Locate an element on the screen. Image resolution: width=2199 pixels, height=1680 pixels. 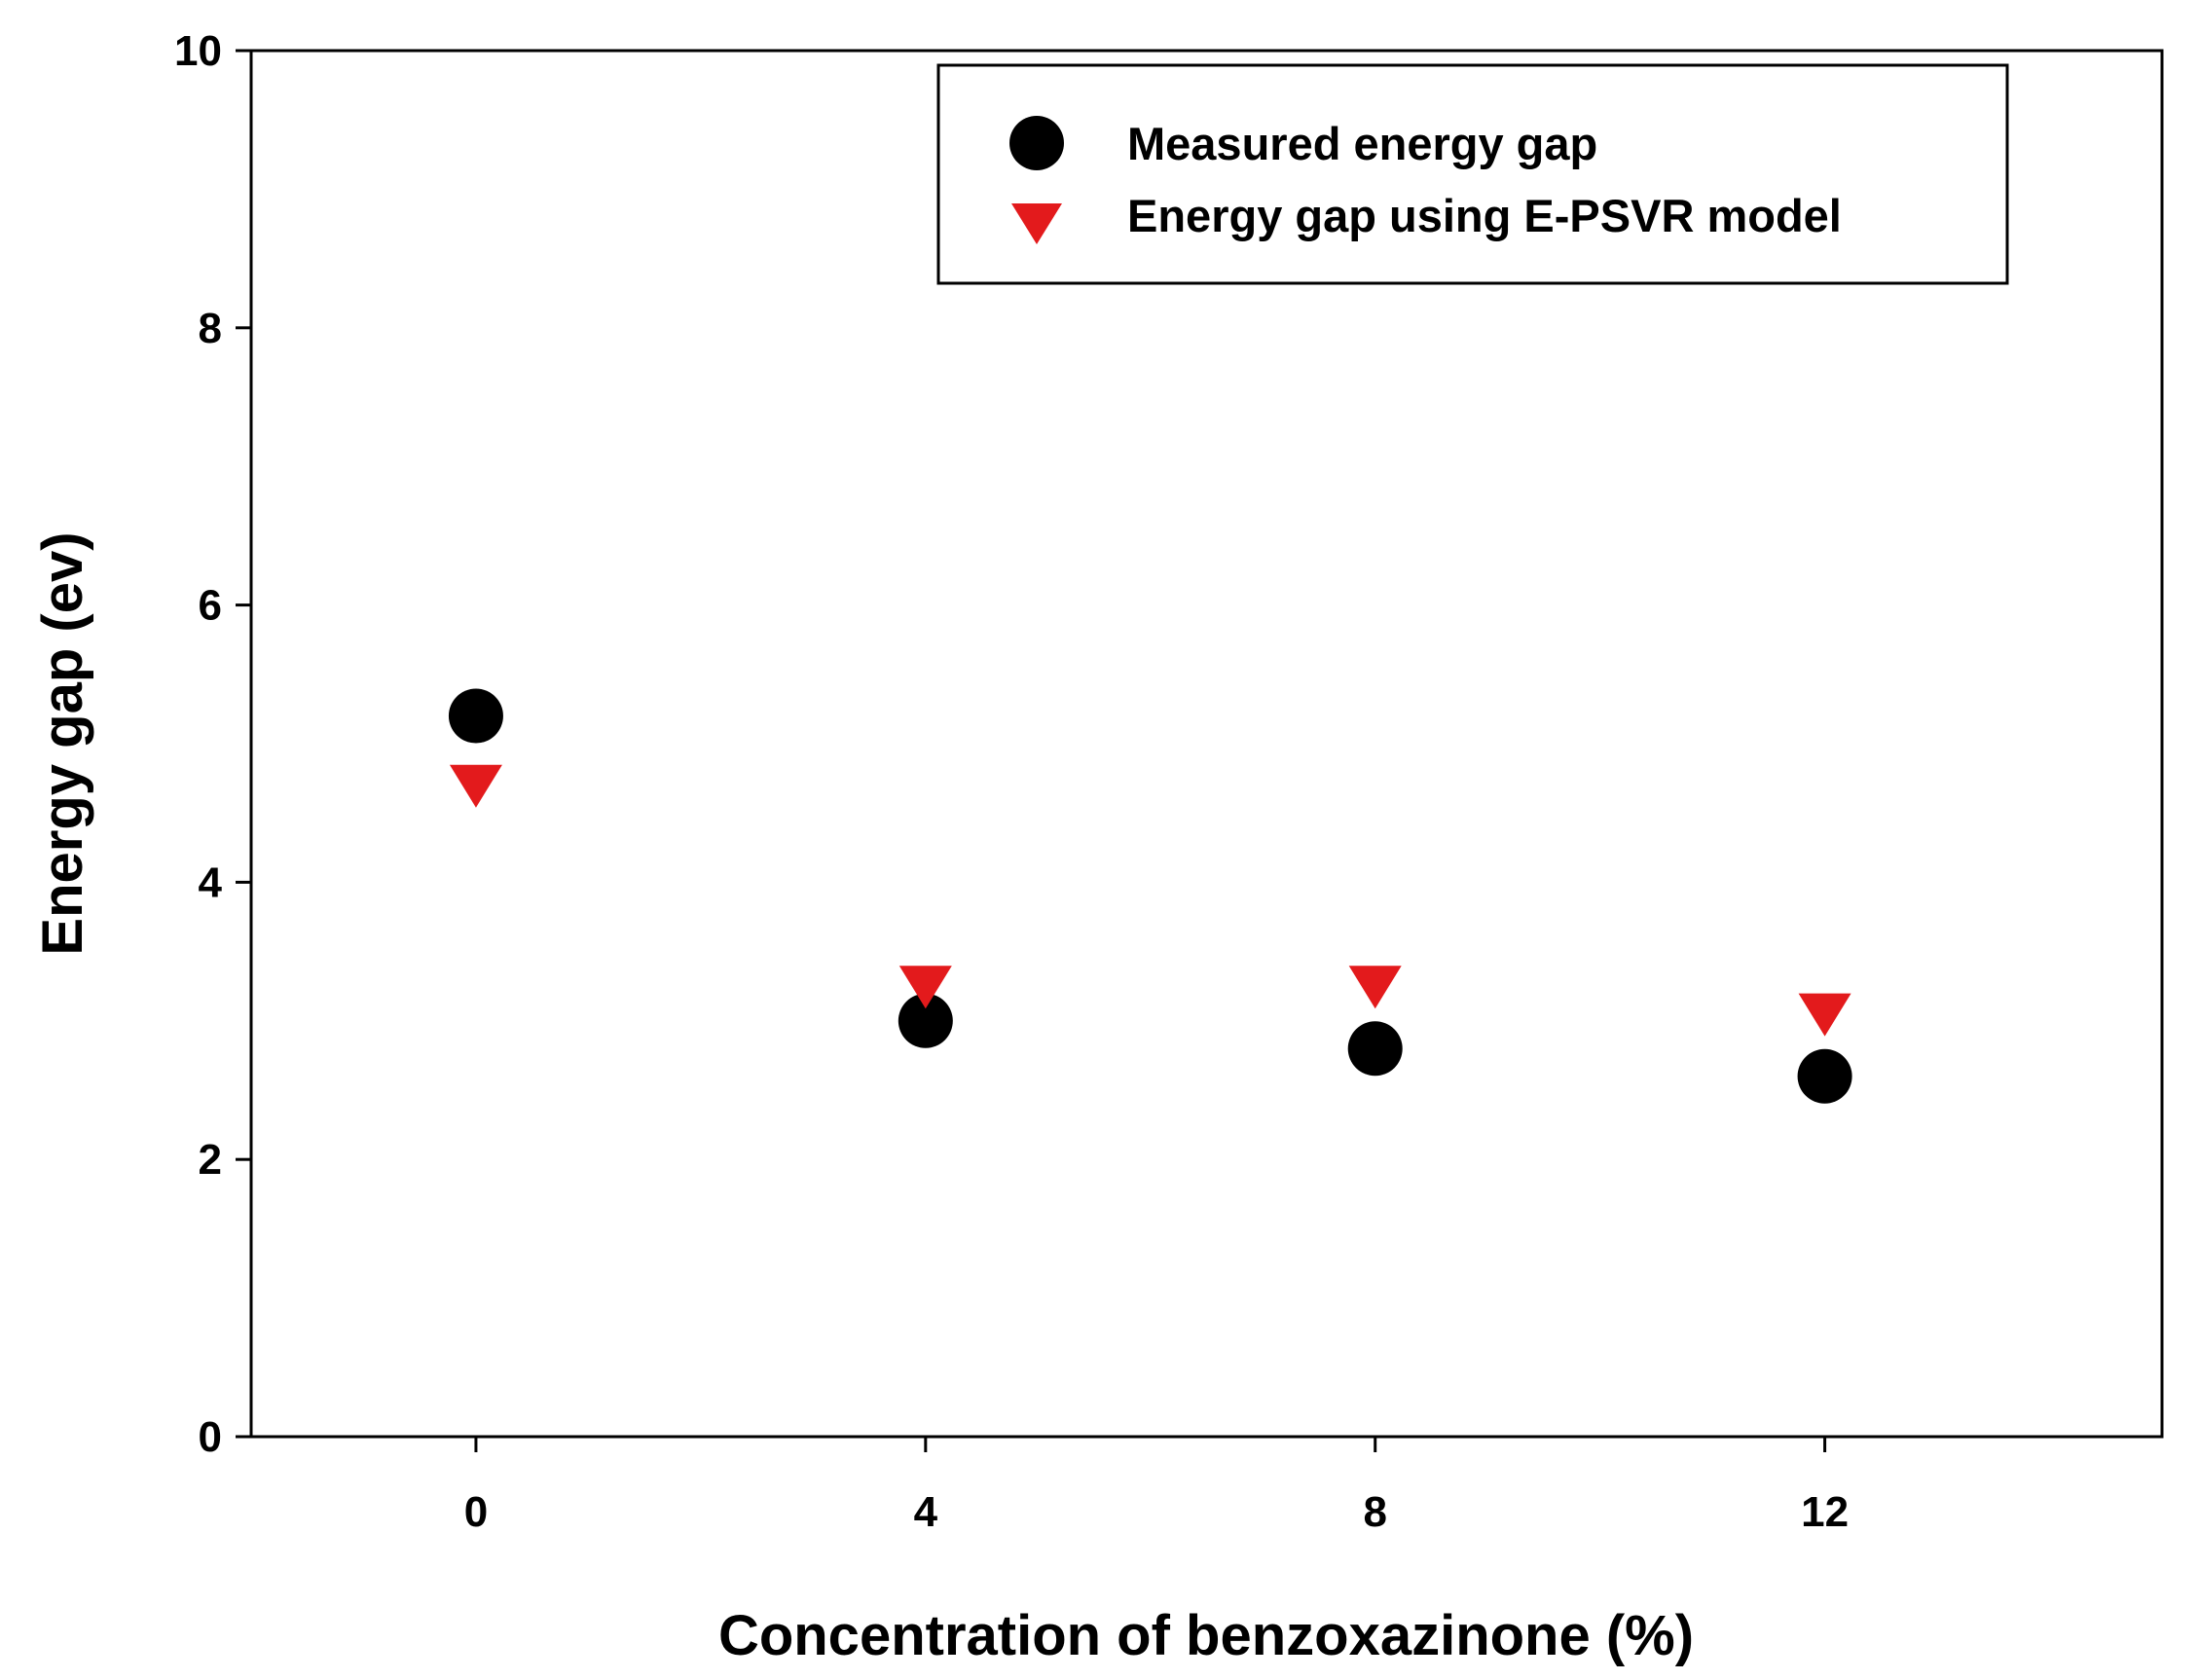
x-axis-title: Concentration of benzoxazinone (%) is located at coordinates (1206, 1635).